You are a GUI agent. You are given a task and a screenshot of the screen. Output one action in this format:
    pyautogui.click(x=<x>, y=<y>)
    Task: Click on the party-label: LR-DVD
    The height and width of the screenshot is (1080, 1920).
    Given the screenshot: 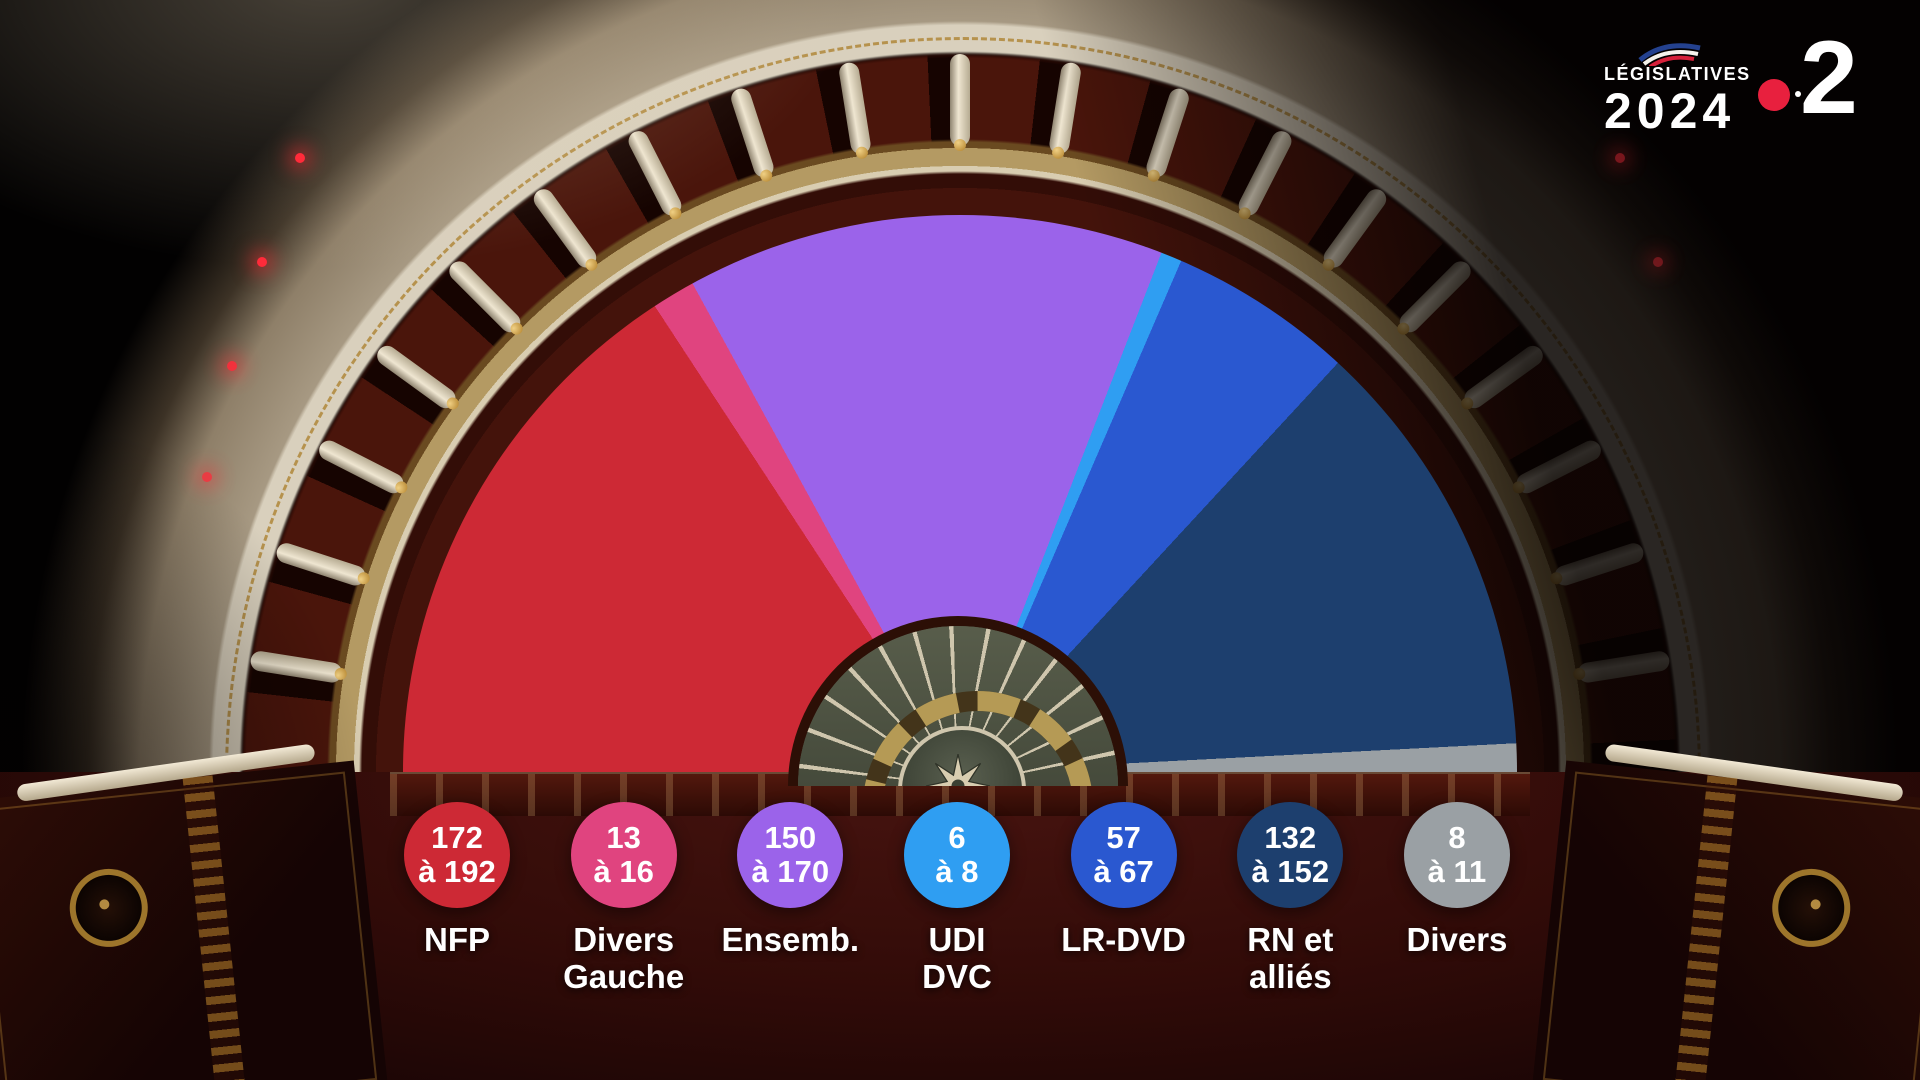 What is the action you would take?
    pyautogui.click(x=1123, y=939)
    